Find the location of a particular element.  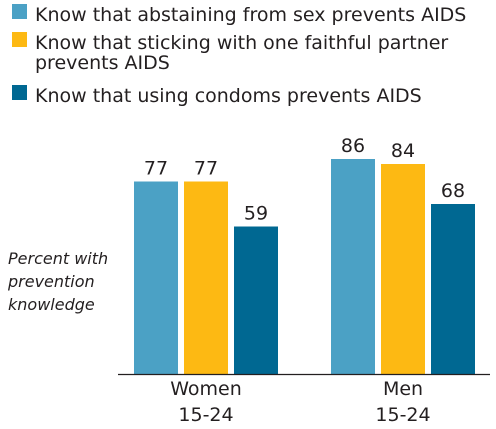

value-label-2-1: 86 is located at coordinates (353, 146).